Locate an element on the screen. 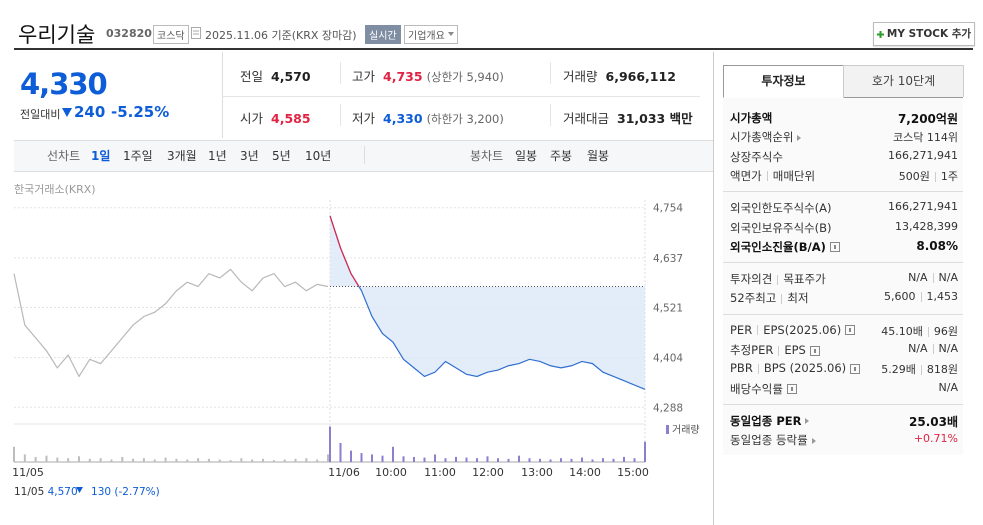 The image size is (983, 525). x-tick-label: 10:00 is located at coordinates (391, 472).